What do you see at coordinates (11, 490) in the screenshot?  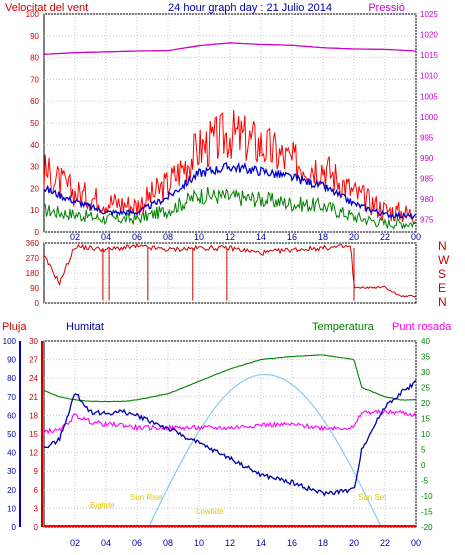 I see `humidity-tick: 20` at bounding box center [11, 490].